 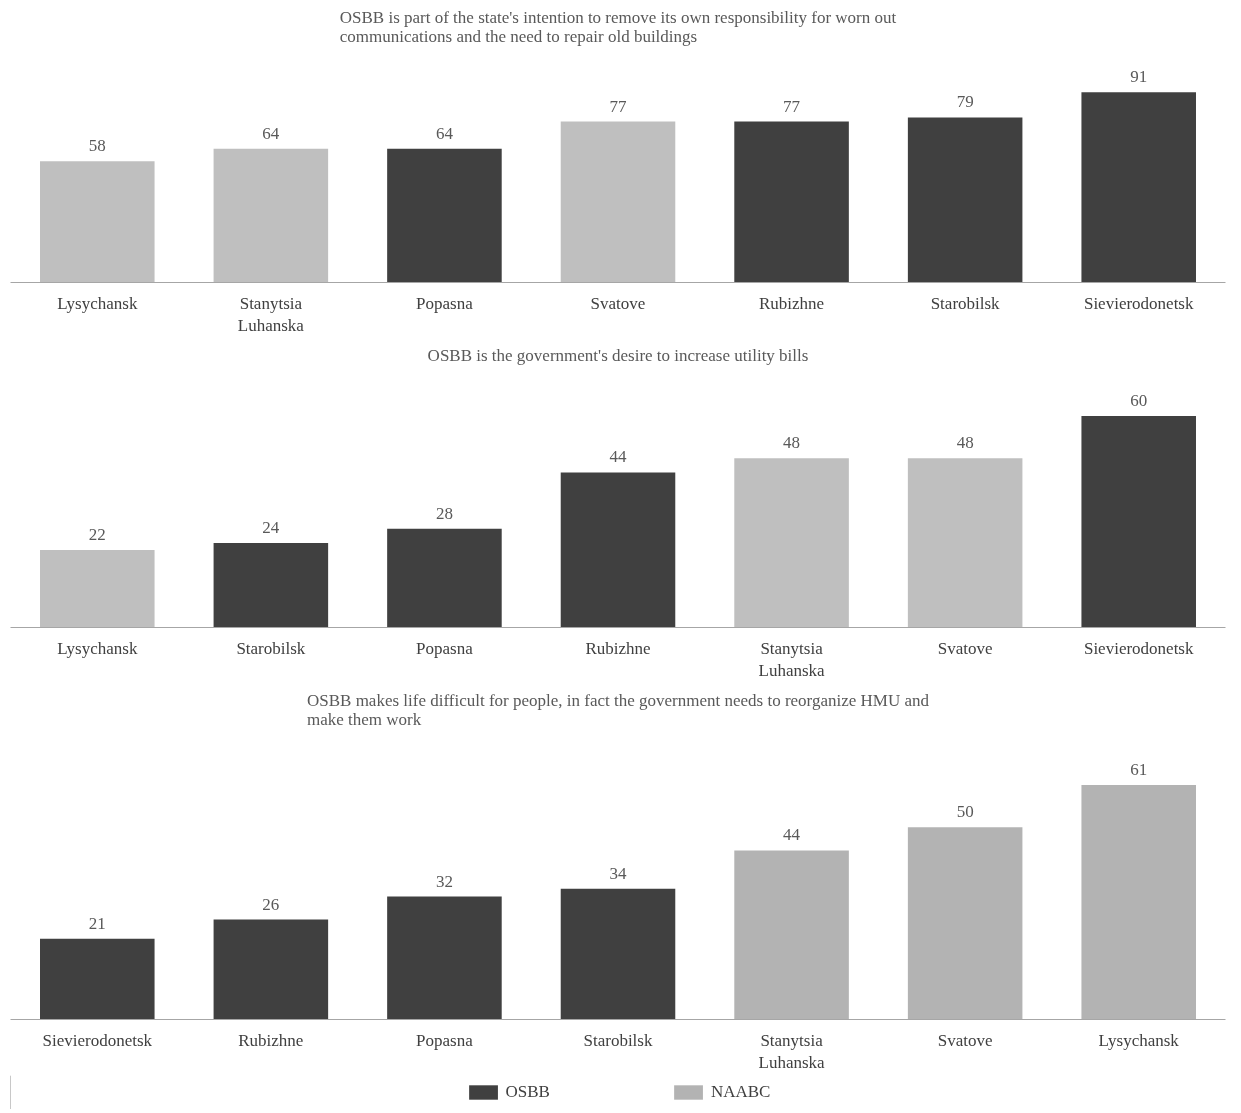 I want to click on chart-title: OSBB makes life difficult for people, in fact the government needs to reorganize HMU and make them work, so click(x=618, y=709).